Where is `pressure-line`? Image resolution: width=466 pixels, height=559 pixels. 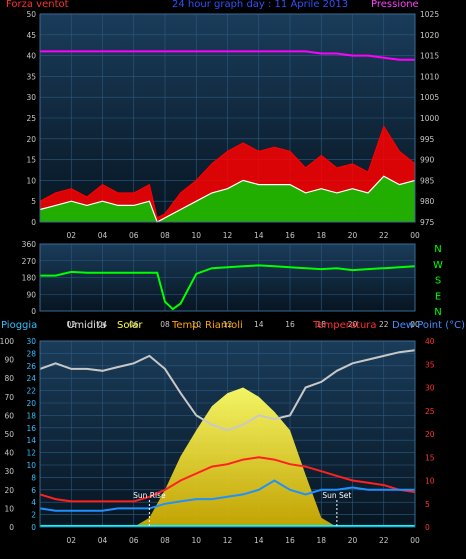
pressure-line is located at coordinates (227, 55).